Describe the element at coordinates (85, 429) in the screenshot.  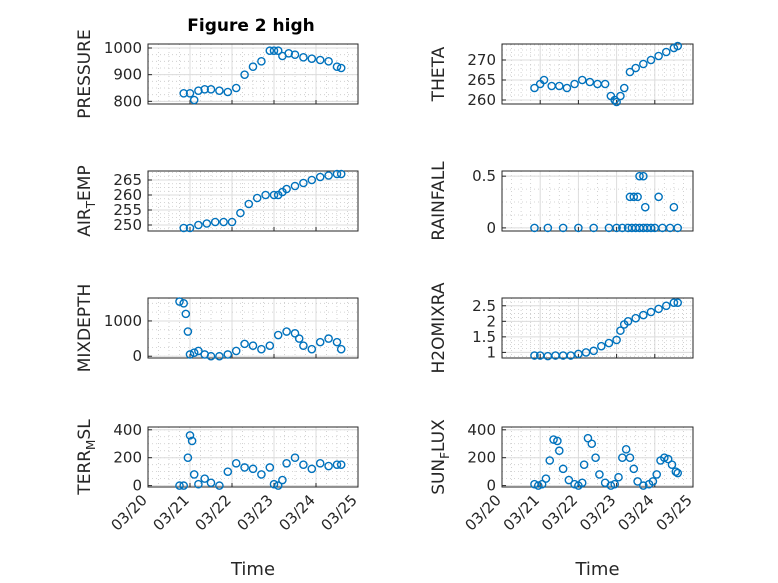
I see `y-label-rest: SL` at that location.